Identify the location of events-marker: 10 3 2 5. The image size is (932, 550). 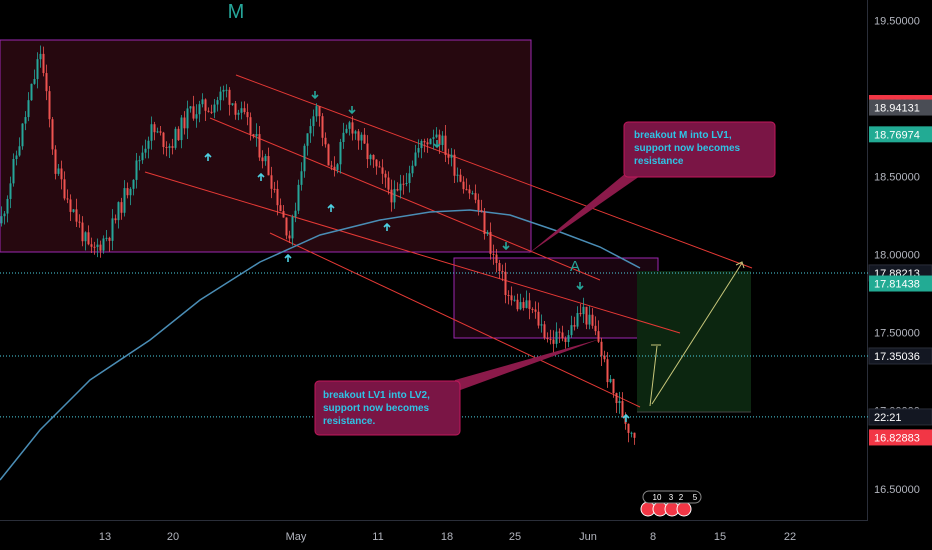
(671, 503).